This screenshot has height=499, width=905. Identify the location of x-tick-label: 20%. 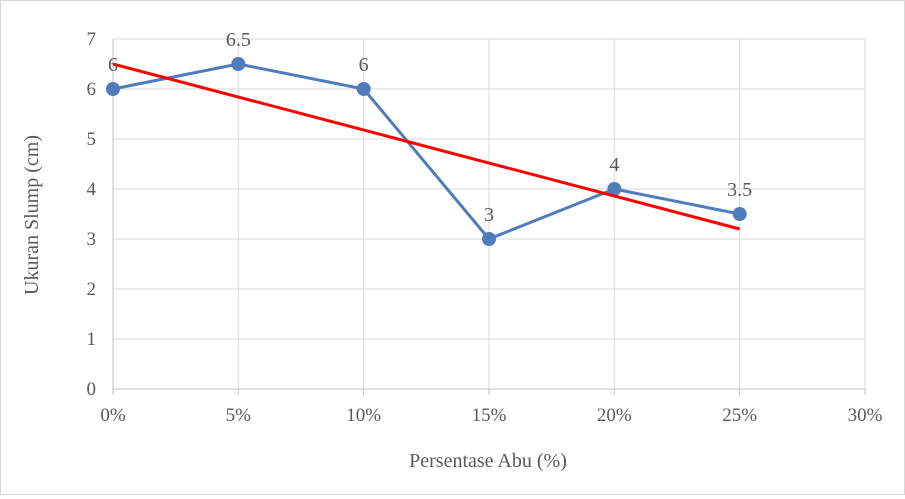
(614, 415).